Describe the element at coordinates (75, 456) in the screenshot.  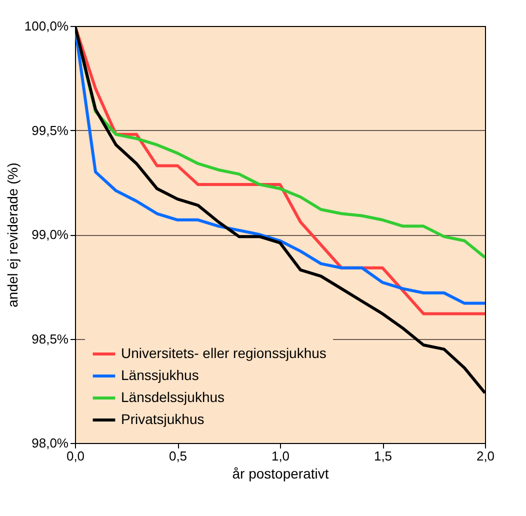
I see `x-tick-label: 0,0` at that location.